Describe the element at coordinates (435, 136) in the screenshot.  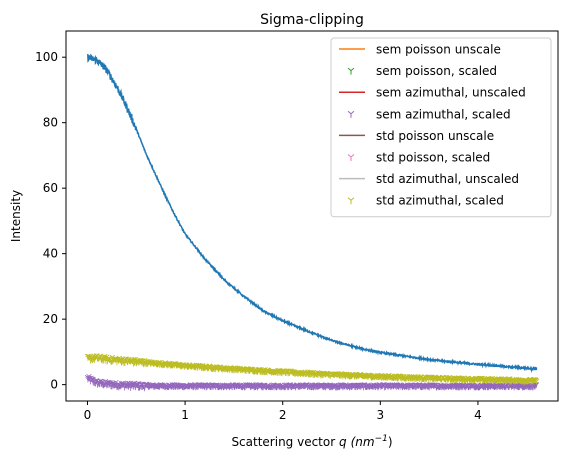
I see `legend-label-std-poisson-unscale: std poisson unscale` at that location.